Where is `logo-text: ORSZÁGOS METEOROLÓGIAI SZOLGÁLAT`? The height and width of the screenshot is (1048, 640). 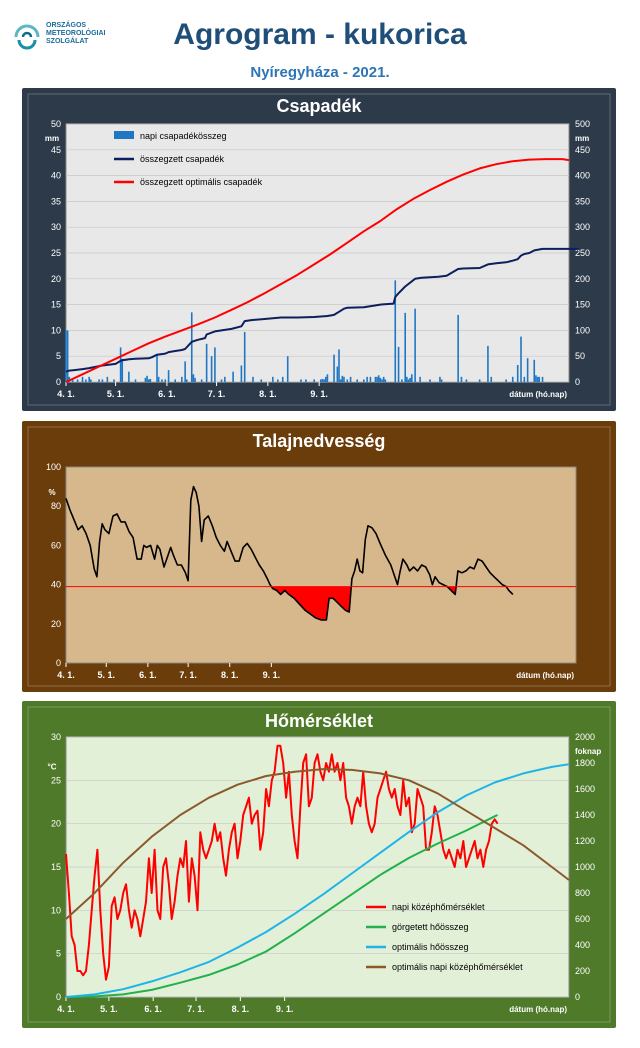 logo-text: ORSZÁGOS METEOROLÓGIAI SZOLGÁLAT is located at coordinates (76, 34).